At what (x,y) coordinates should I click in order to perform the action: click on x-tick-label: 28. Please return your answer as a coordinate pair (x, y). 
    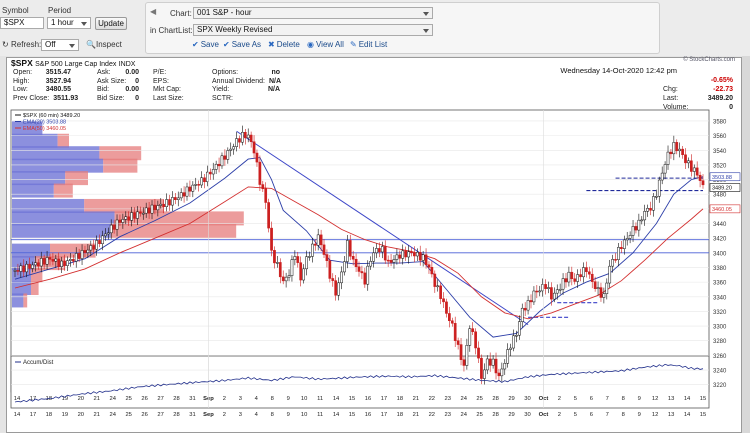
    Looking at the image, I should click on (495, 415).